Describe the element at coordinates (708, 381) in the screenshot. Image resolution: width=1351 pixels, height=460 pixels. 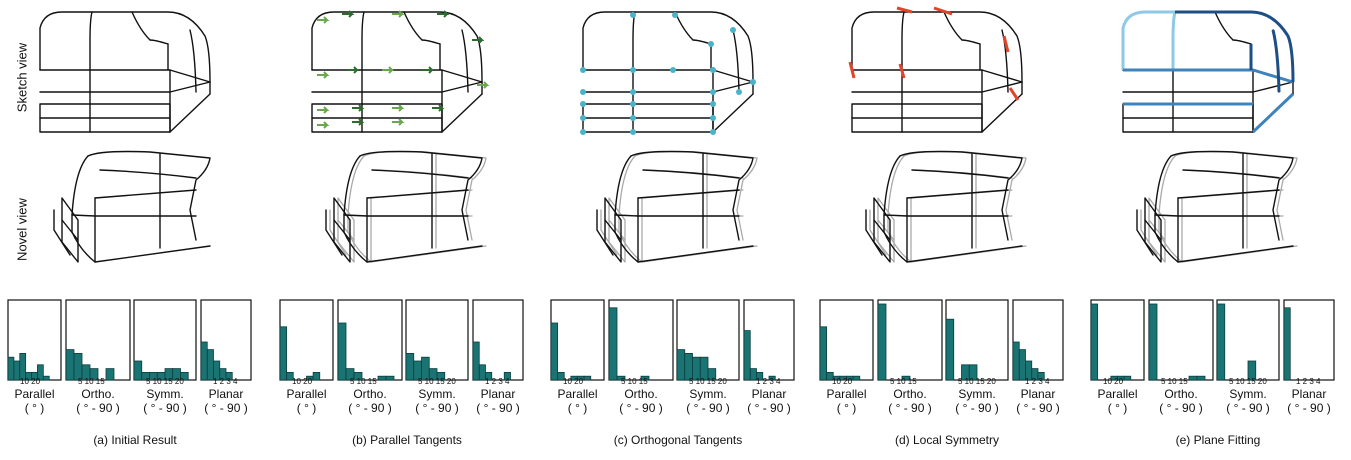
I see `col2-hist2-ticks: 5 10 15 20` at that location.